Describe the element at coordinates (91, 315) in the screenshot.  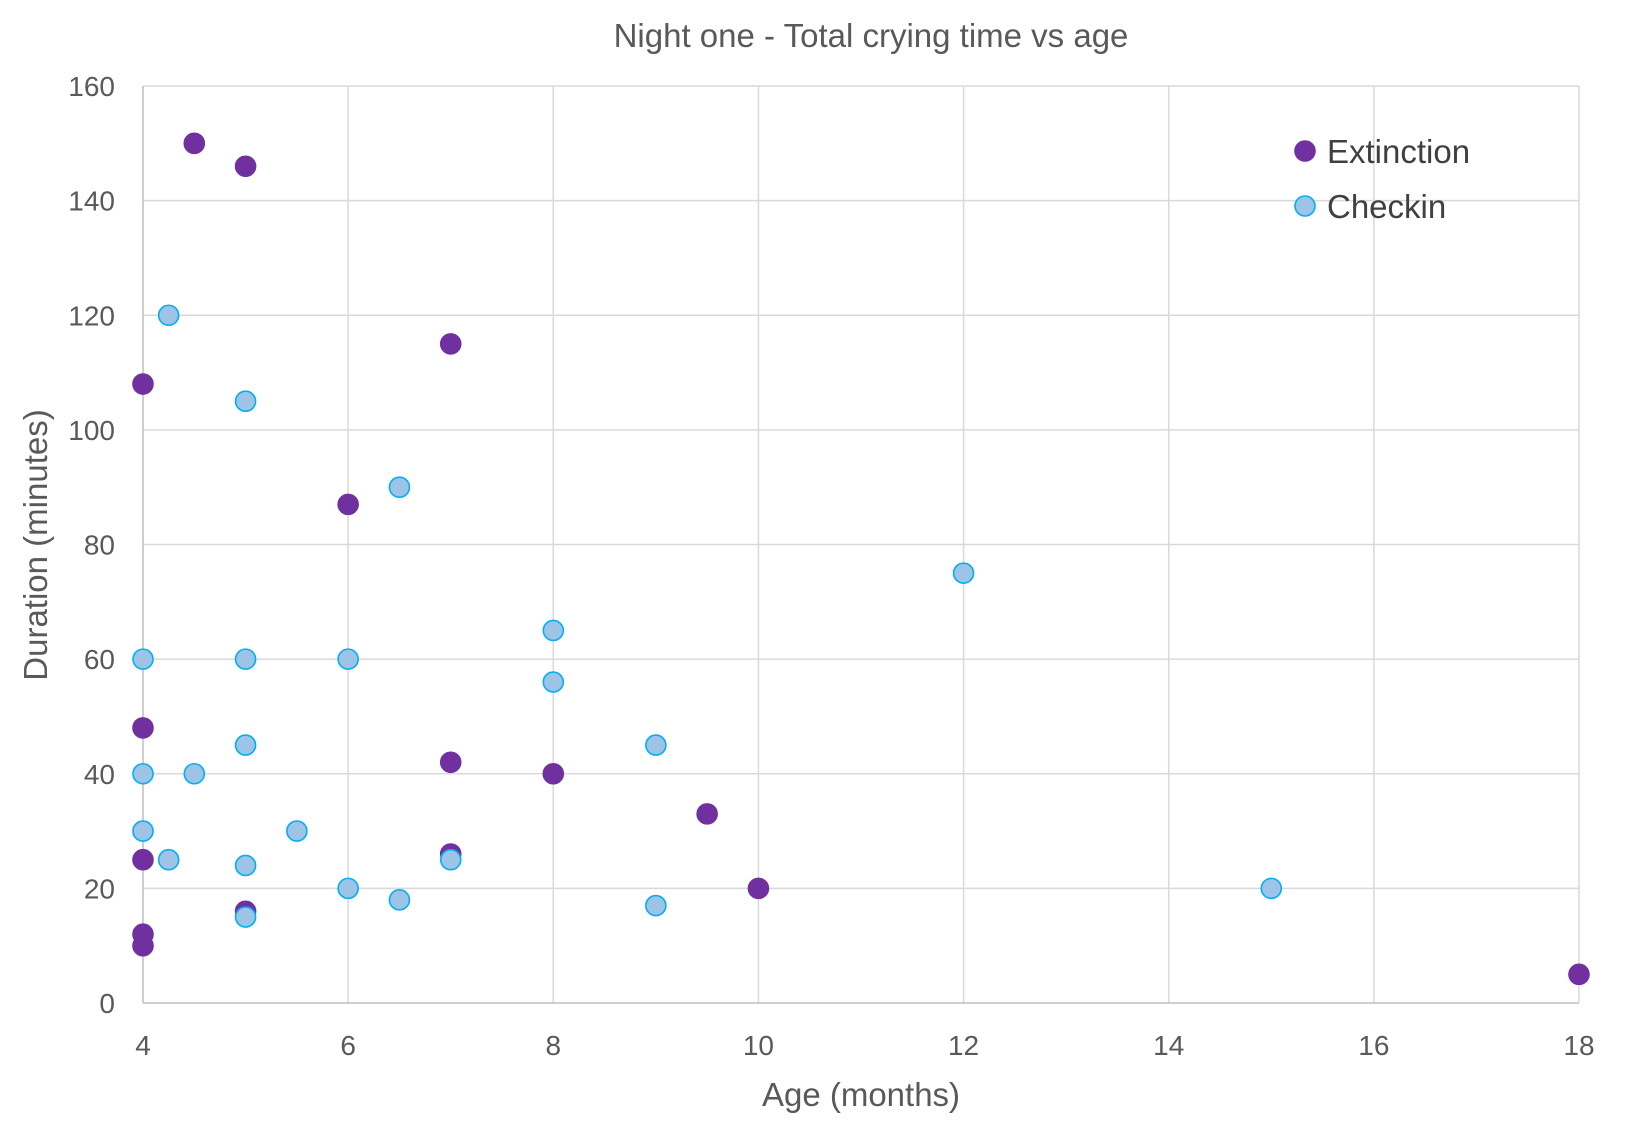
I see `y-tick-label: 120` at that location.